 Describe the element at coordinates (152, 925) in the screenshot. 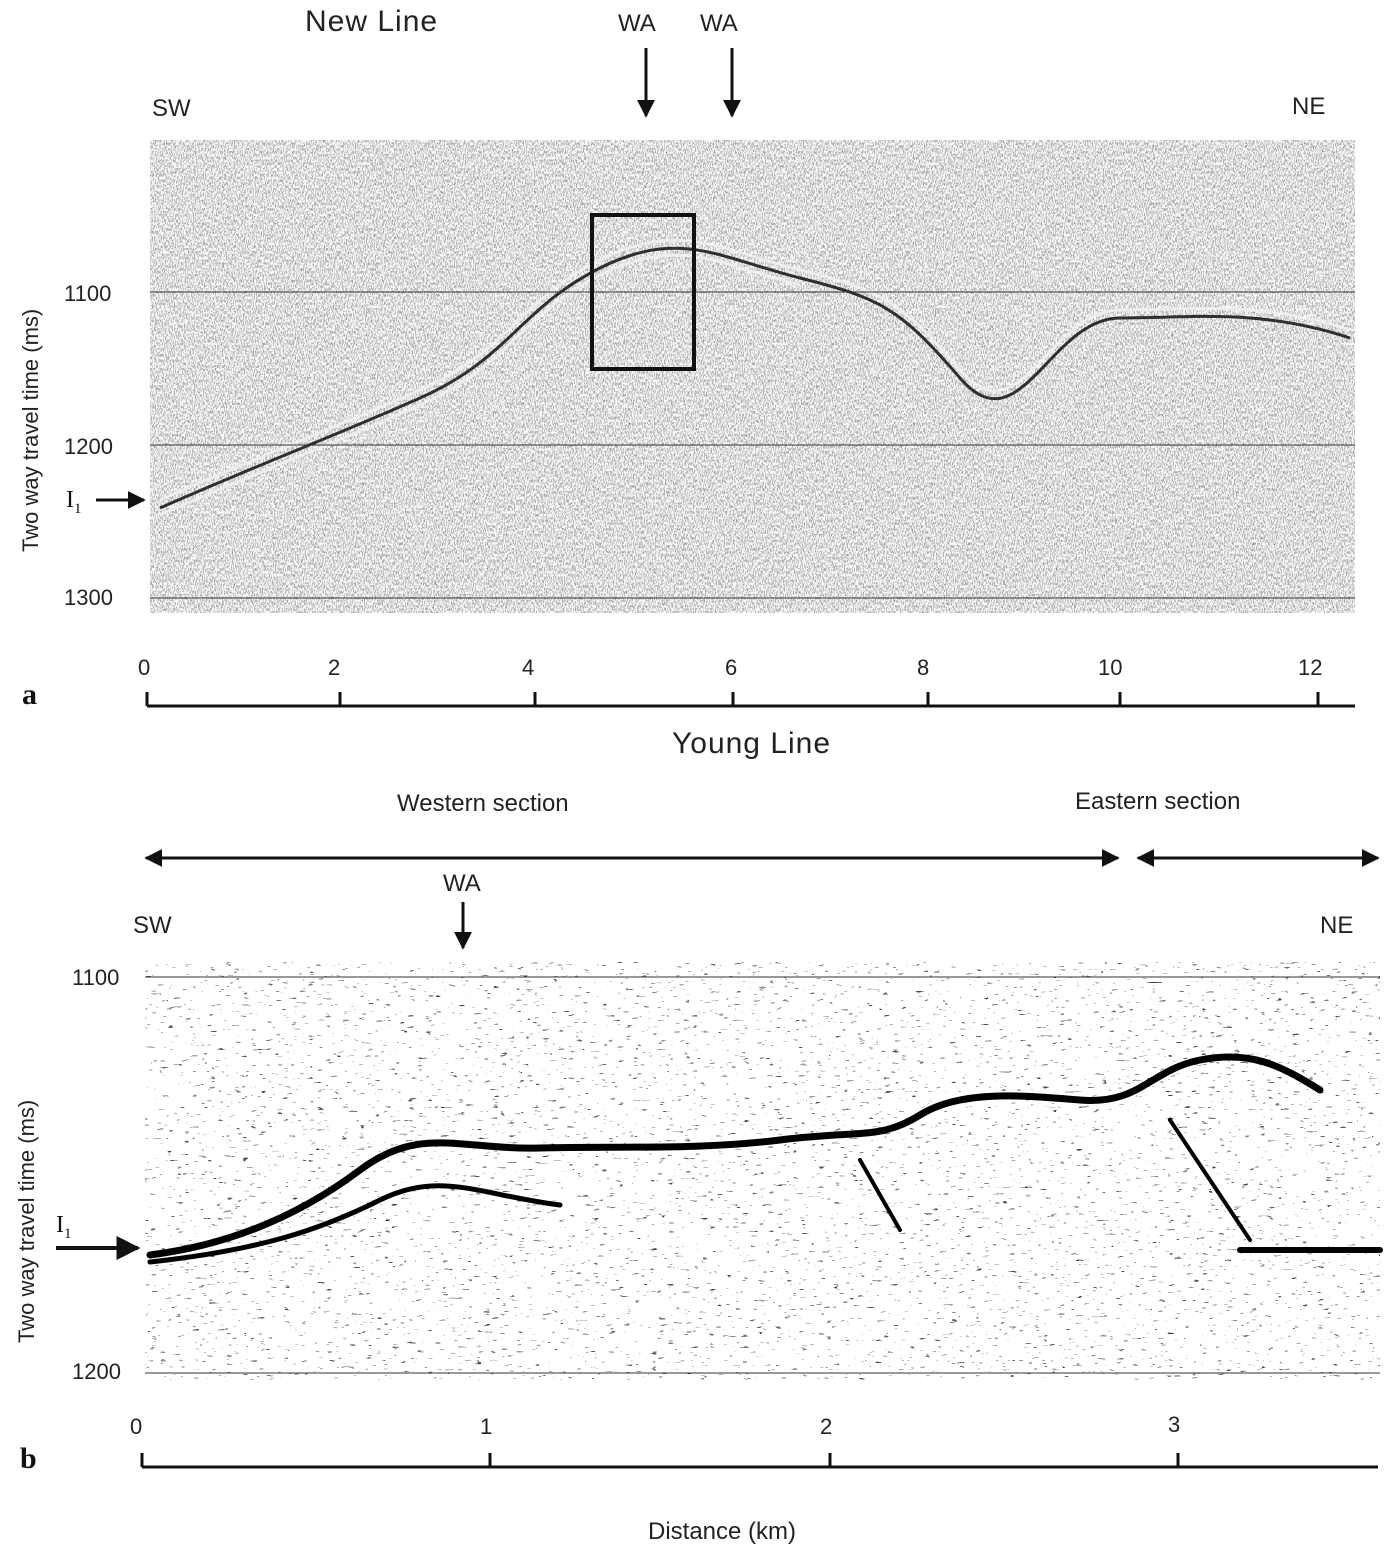

I see `panel-b-sw-label: SW` at that location.